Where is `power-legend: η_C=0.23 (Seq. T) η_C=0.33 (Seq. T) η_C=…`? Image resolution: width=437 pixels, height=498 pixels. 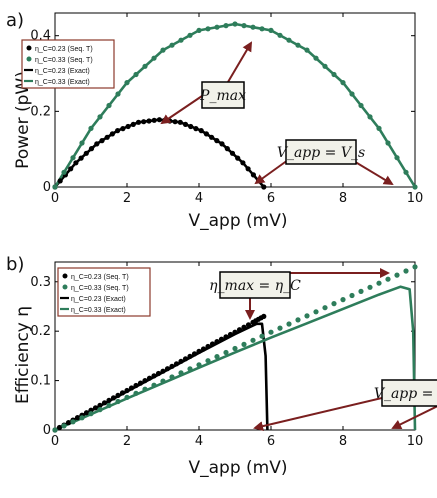 power-legend: η_C=0.23 (Seq. T) η_C=0.33 (Seq. T) η_C=… is located at coordinates (68, 64).